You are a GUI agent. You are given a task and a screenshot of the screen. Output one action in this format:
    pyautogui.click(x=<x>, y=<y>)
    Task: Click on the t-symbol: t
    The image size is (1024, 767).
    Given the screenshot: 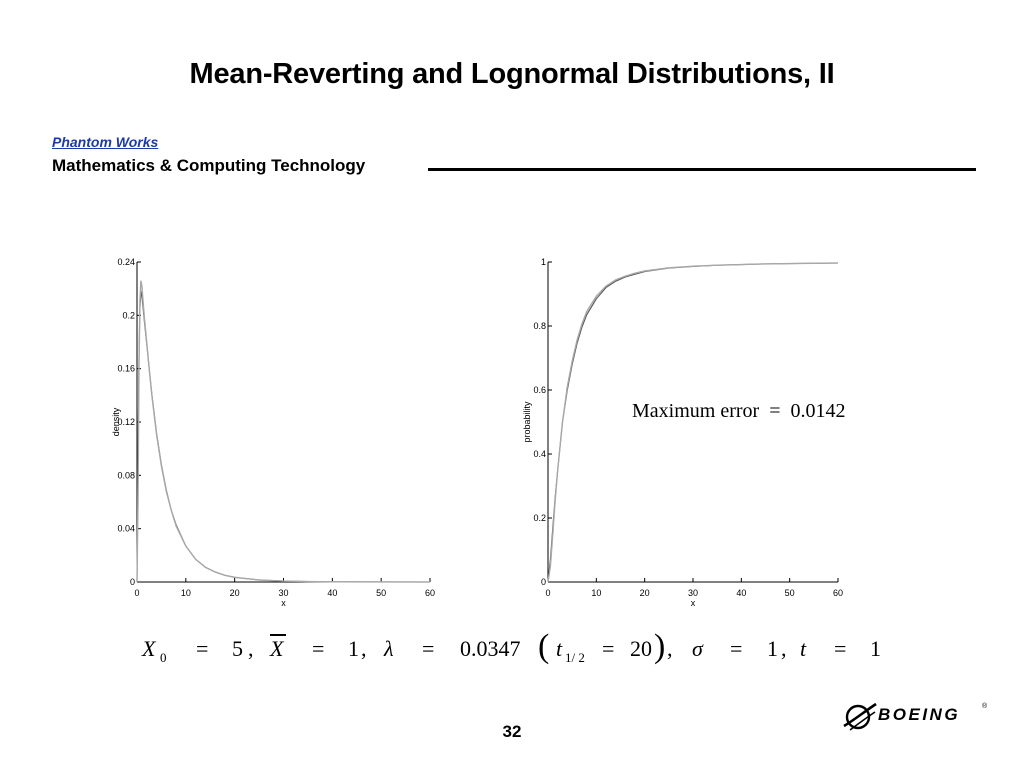 What is the action you would take?
    pyautogui.click(x=803, y=648)
    